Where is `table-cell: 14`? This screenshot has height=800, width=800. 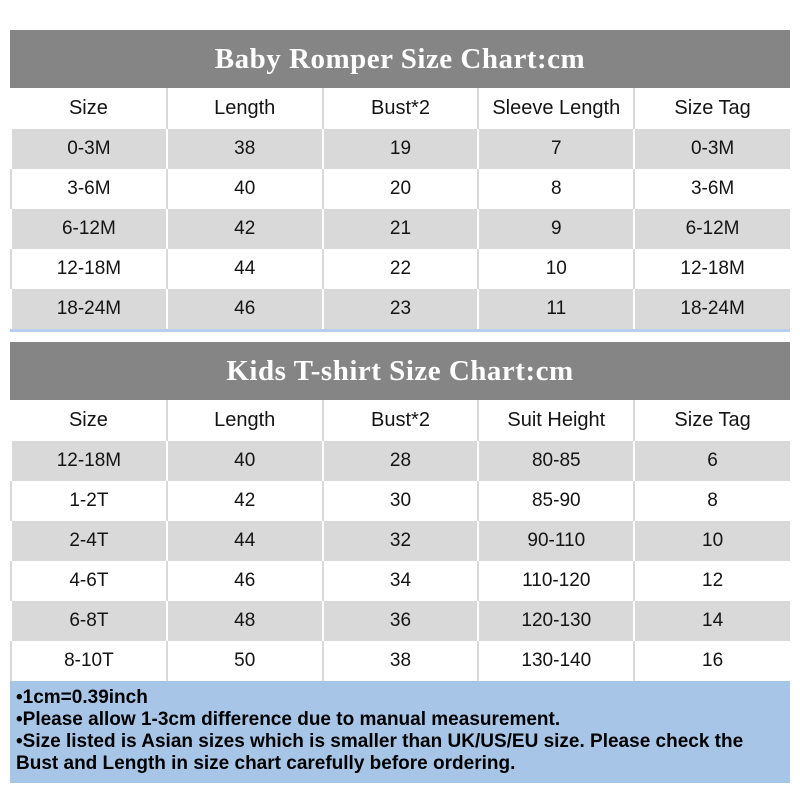
table-cell: 14 is located at coordinates (711, 621).